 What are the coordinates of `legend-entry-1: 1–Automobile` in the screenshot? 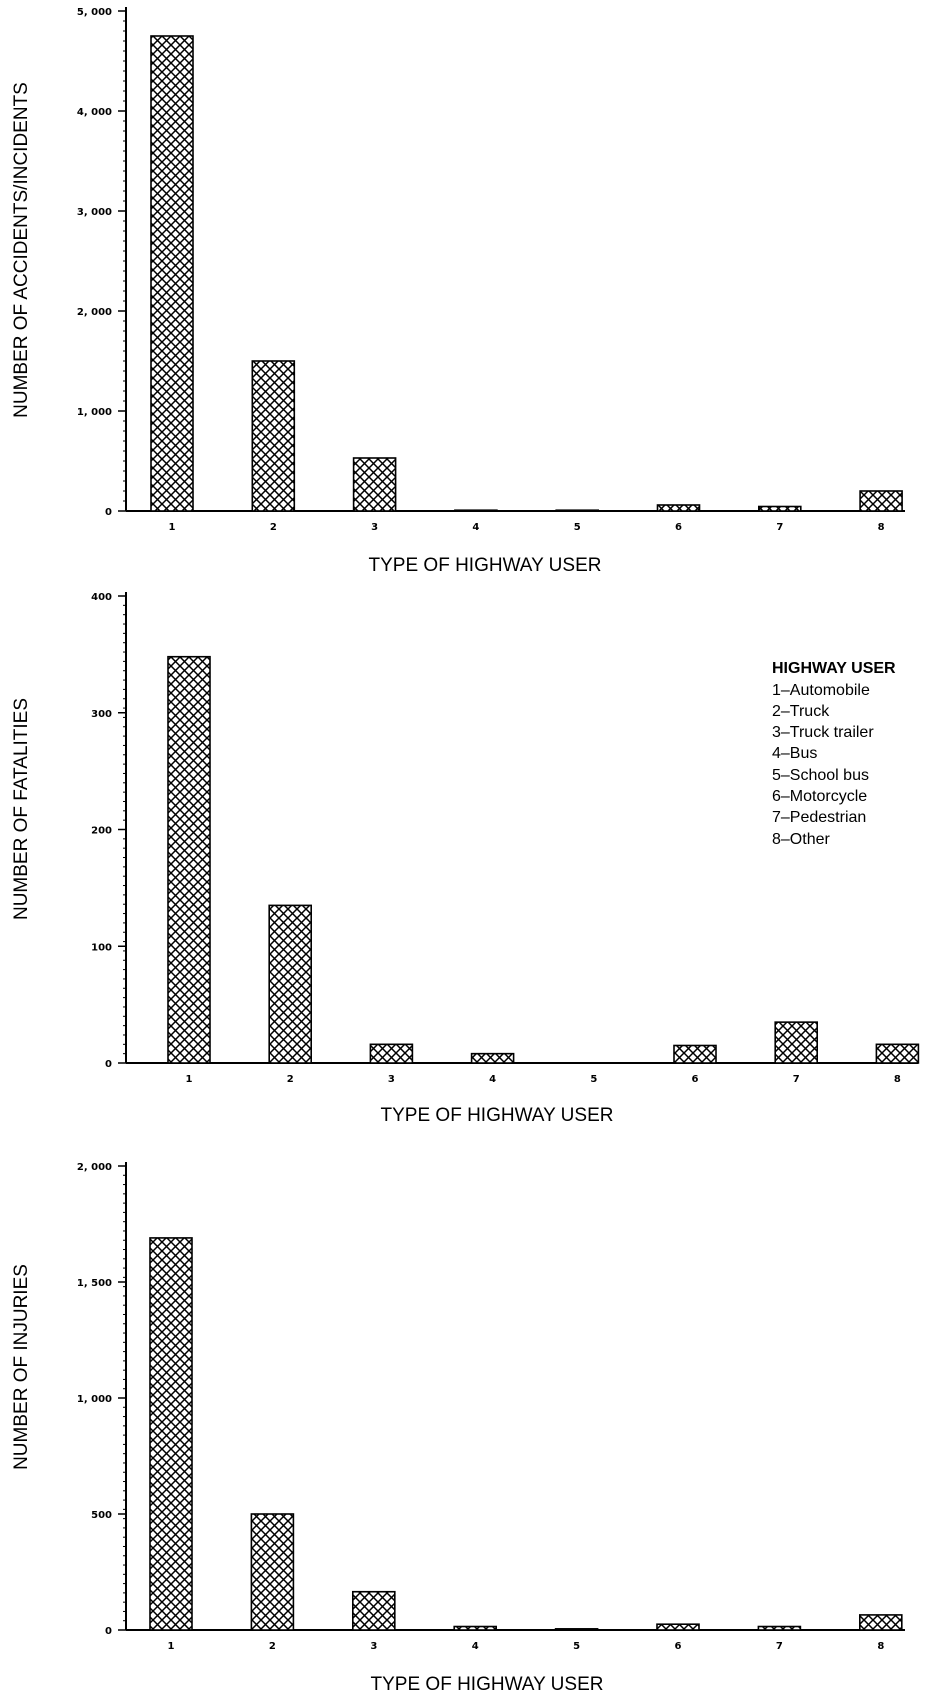 It's located at (821, 690).